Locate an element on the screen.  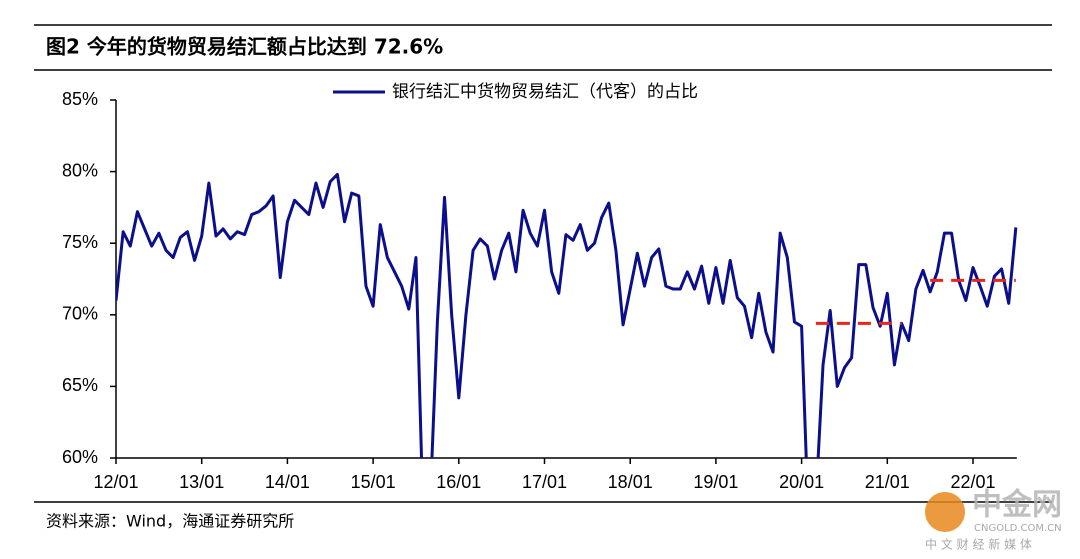
chart-title: 图2 今年的货物贸易结汇额占比达到 72.6% is located at coordinates (244, 47).